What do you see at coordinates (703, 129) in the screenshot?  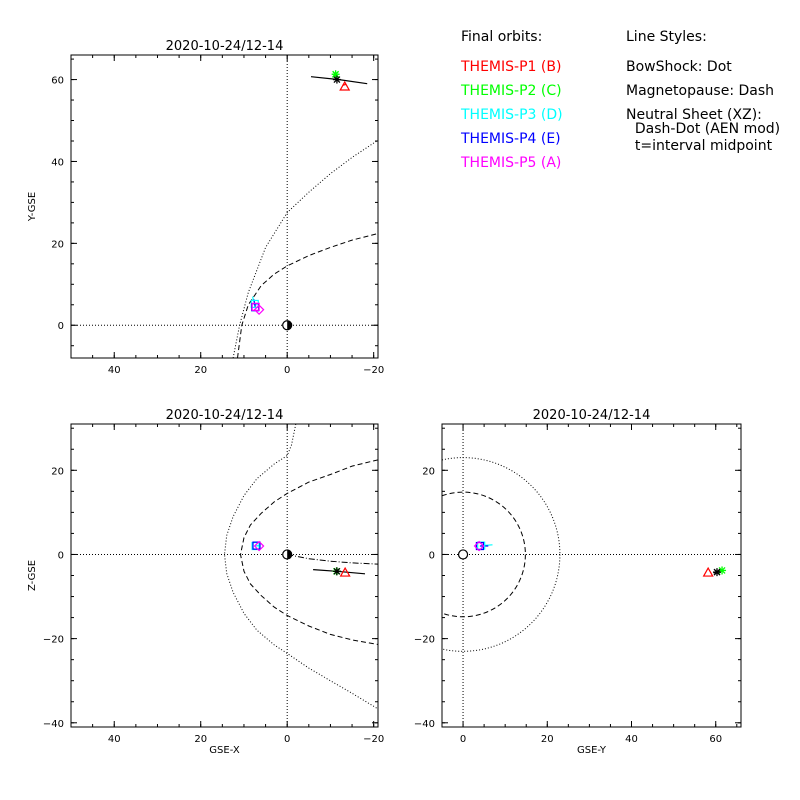 I see `legend-style-dash-dot: Dash-Dot (AEN mod)` at bounding box center [703, 129].